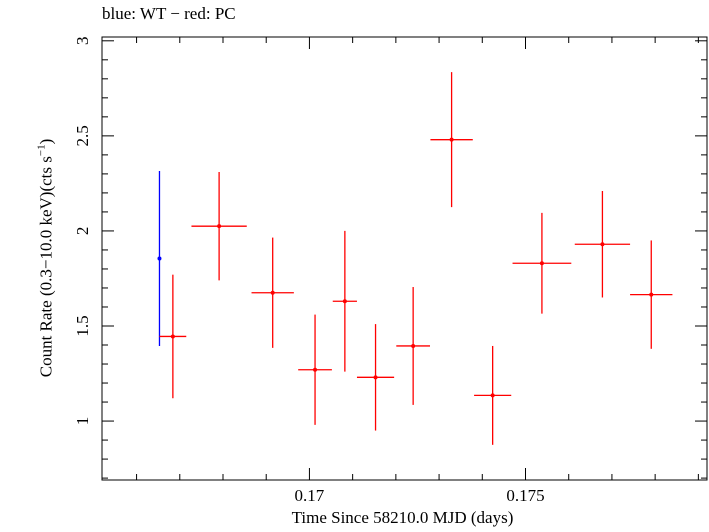 The image size is (709, 532). I want to click on y-axis-label-exponent: −1, so click(41, 150).